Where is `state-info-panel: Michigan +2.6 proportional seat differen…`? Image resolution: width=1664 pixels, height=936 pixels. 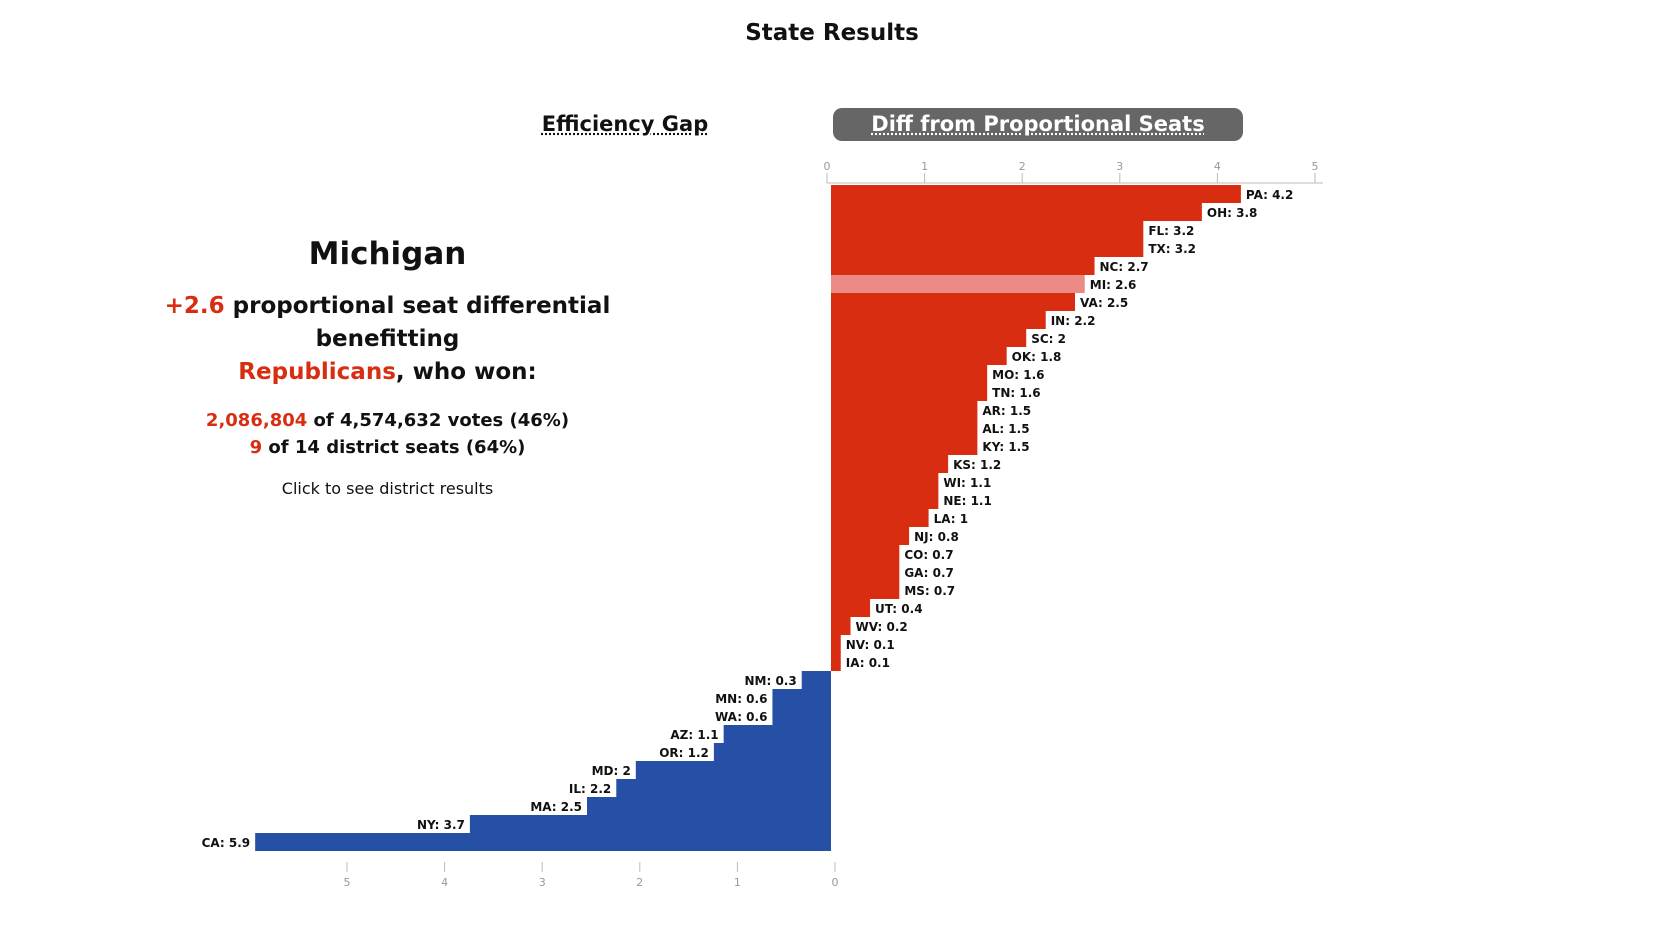
state-info-panel: Michigan +2.6 proportional seat differen… is located at coordinates (387, 367).